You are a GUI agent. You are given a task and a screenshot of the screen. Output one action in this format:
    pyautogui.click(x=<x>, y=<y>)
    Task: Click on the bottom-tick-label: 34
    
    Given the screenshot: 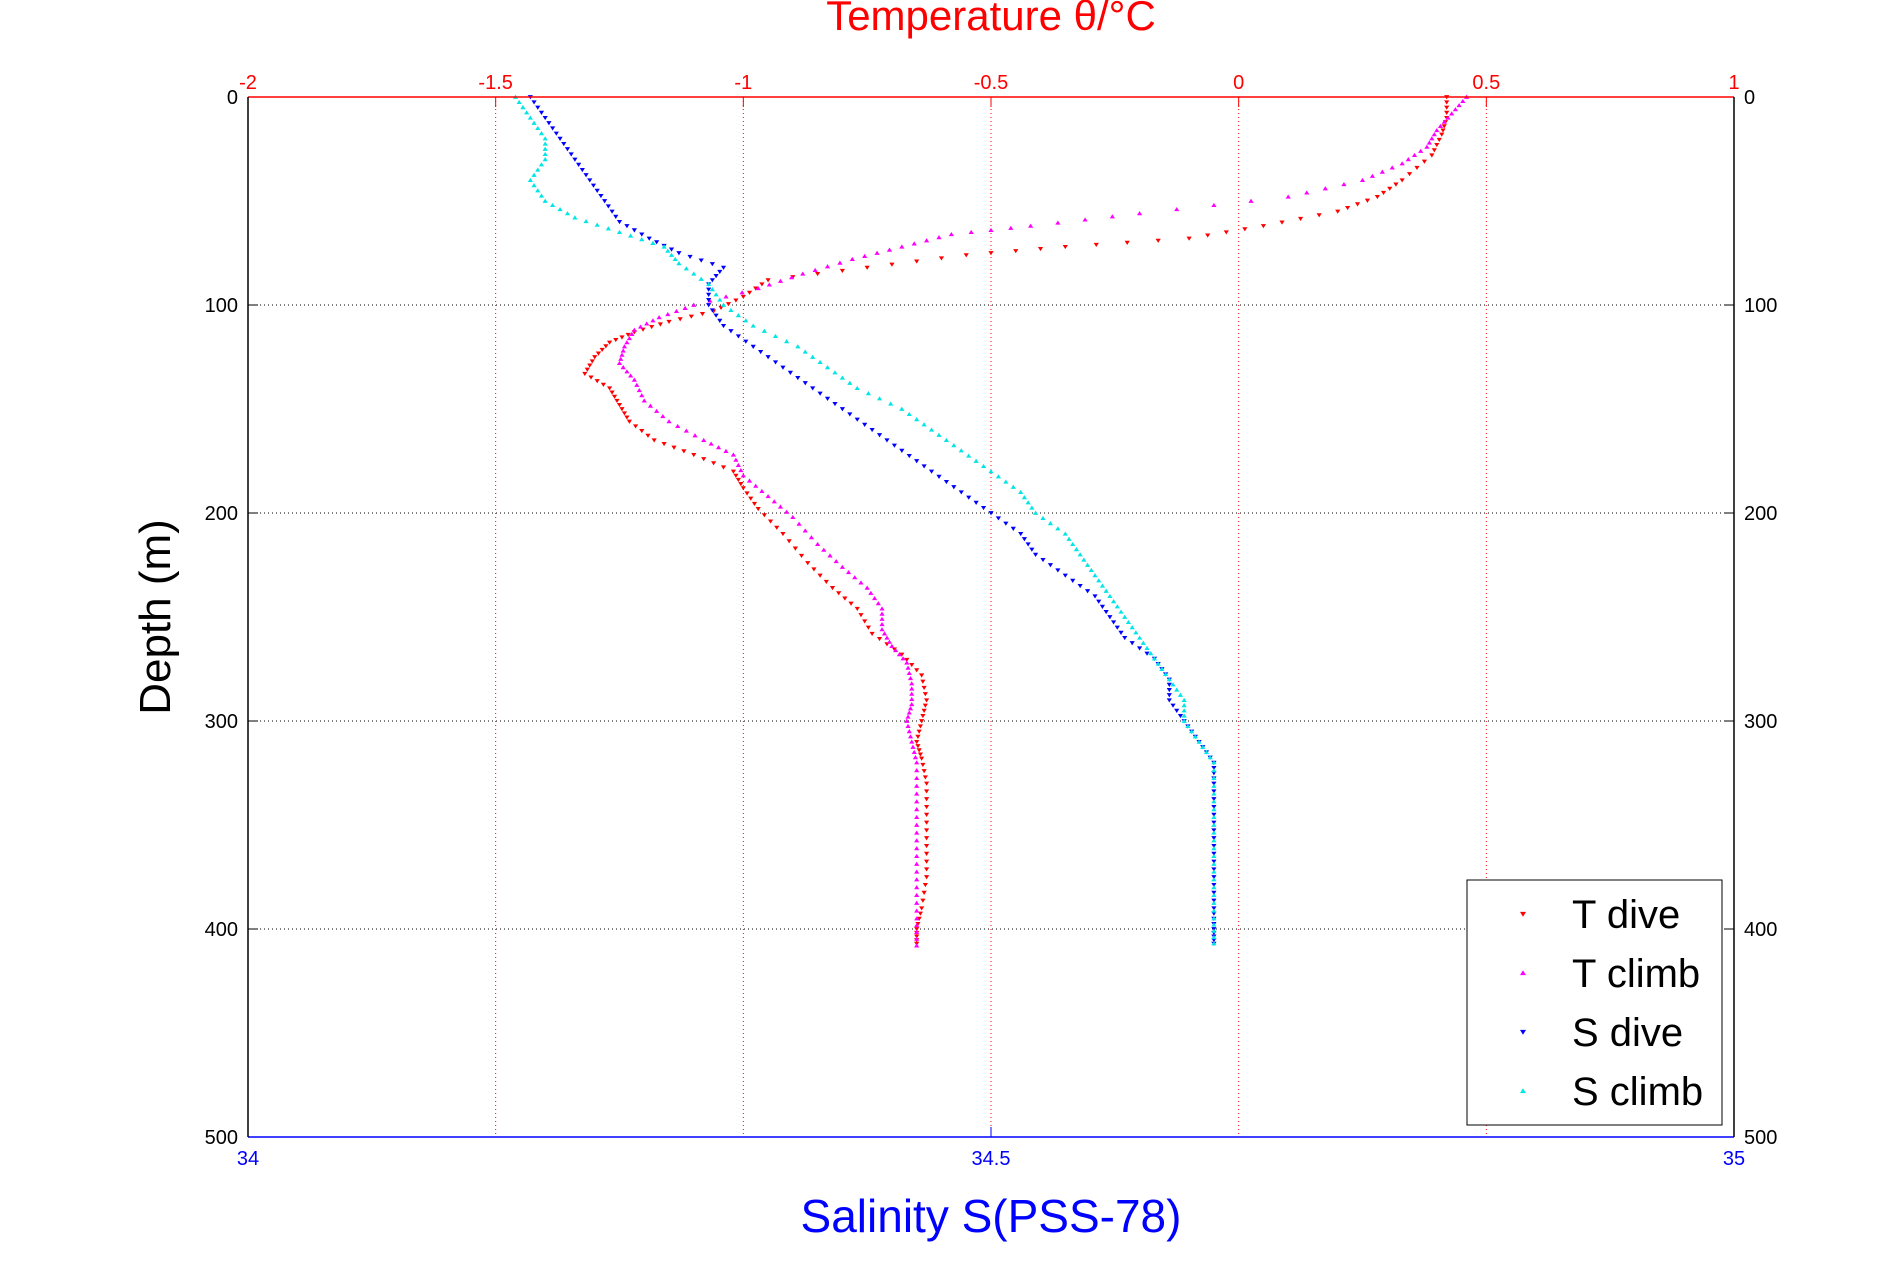 What is the action you would take?
    pyautogui.click(x=248, y=1159)
    